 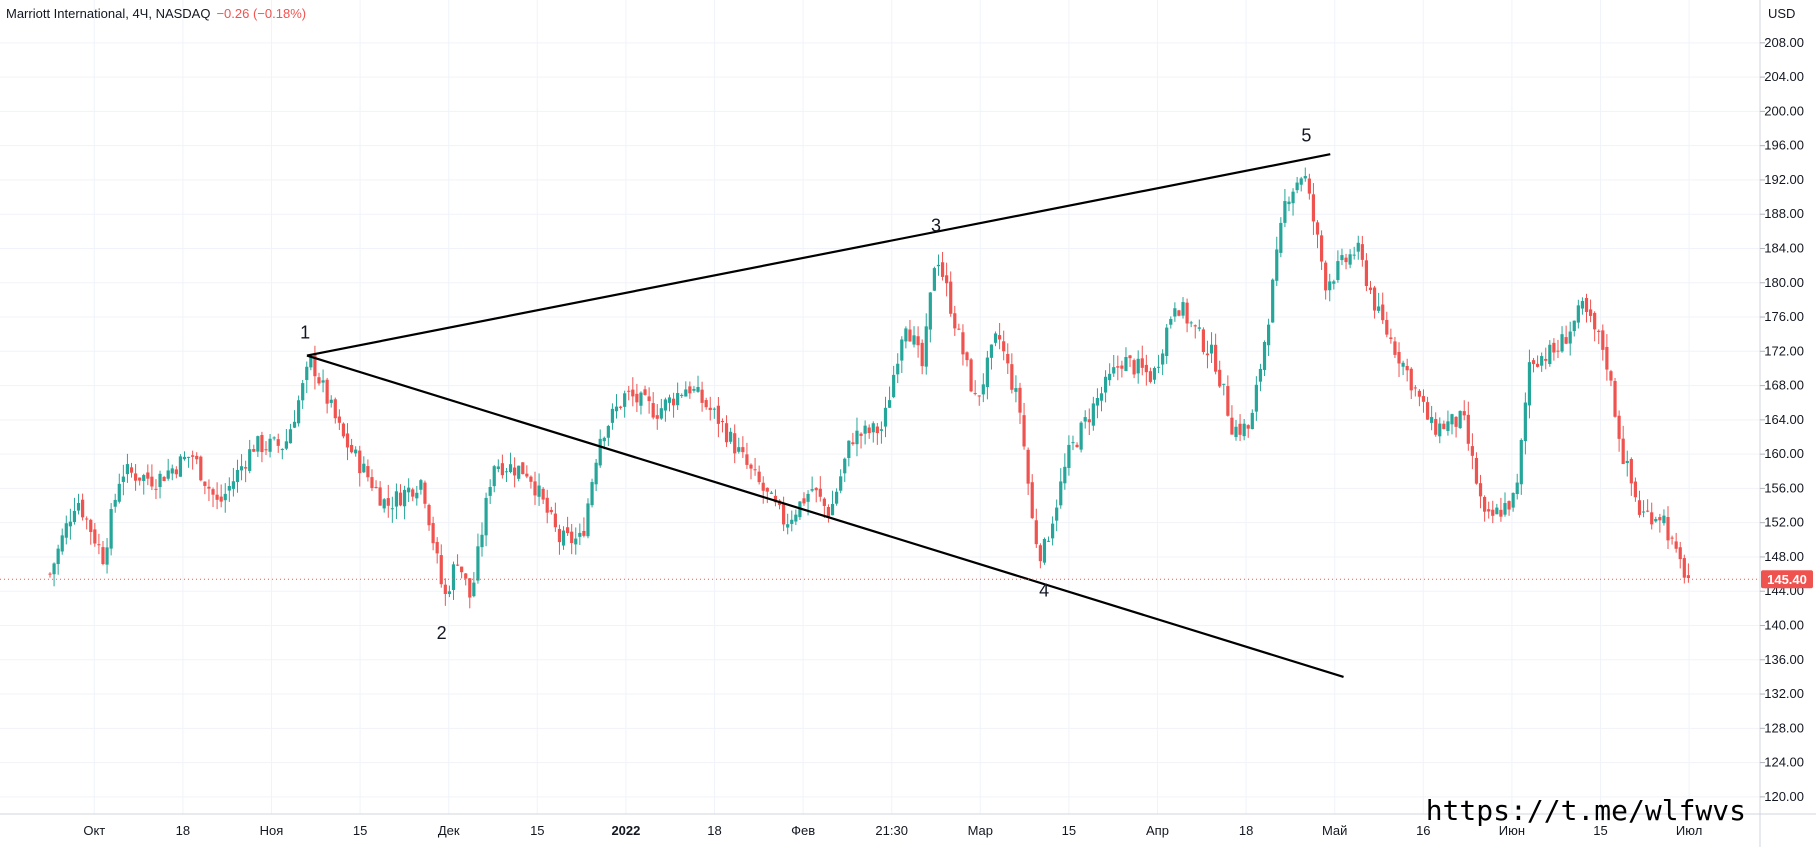 What do you see at coordinates (936, 226) in the screenshot?
I see `wave-label-3: 3` at bounding box center [936, 226].